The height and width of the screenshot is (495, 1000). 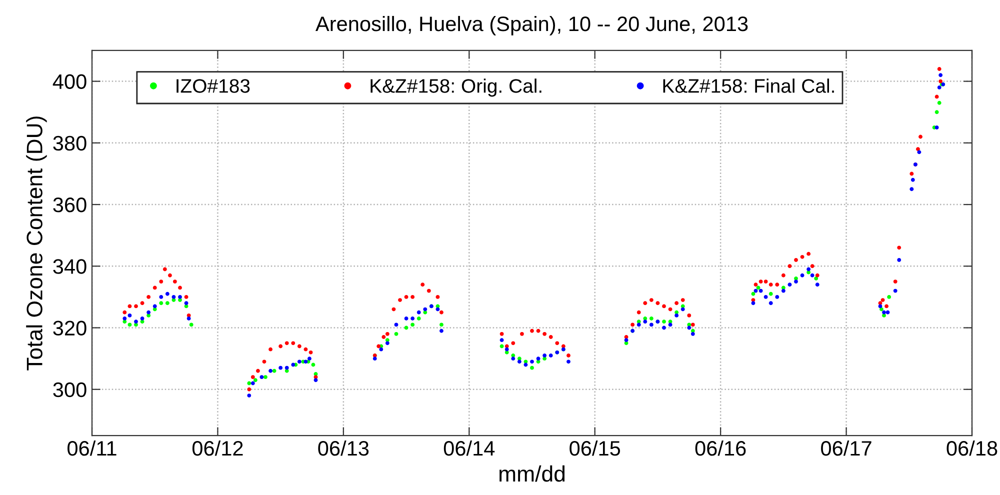 I want to click on y-tick-label: 360, so click(x=69, y=205).